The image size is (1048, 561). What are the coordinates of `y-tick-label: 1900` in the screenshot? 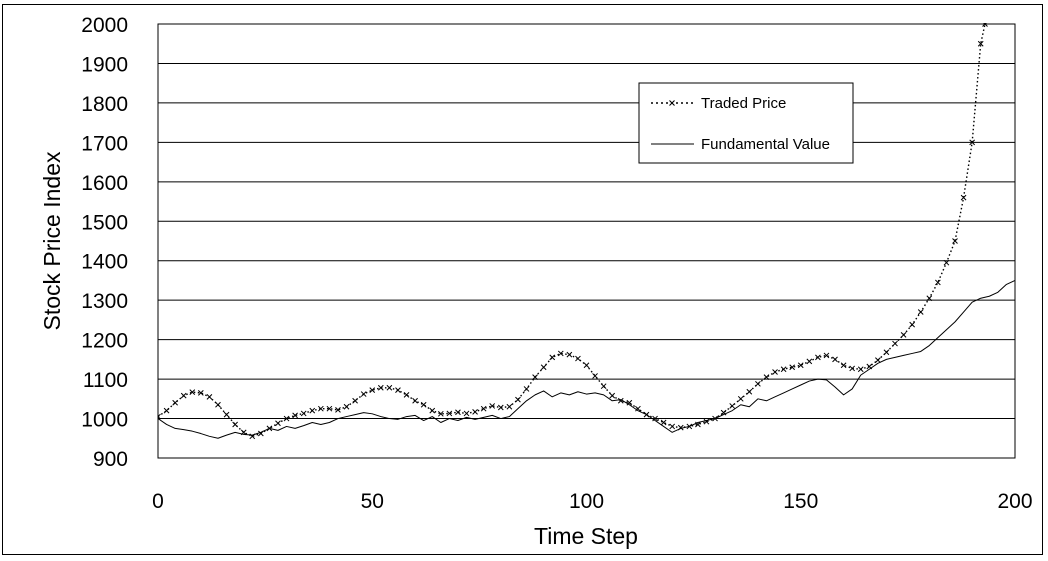 It's located at (104, 64).